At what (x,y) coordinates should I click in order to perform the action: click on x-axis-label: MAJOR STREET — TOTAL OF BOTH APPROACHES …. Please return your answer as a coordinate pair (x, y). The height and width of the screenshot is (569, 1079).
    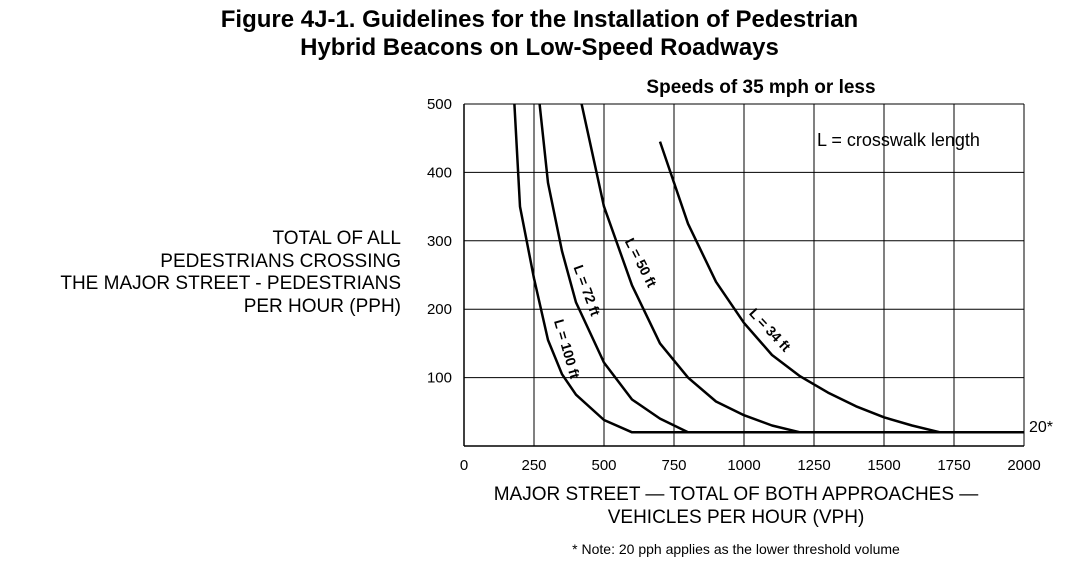
    Looking at the image, I should click on (736, 506).